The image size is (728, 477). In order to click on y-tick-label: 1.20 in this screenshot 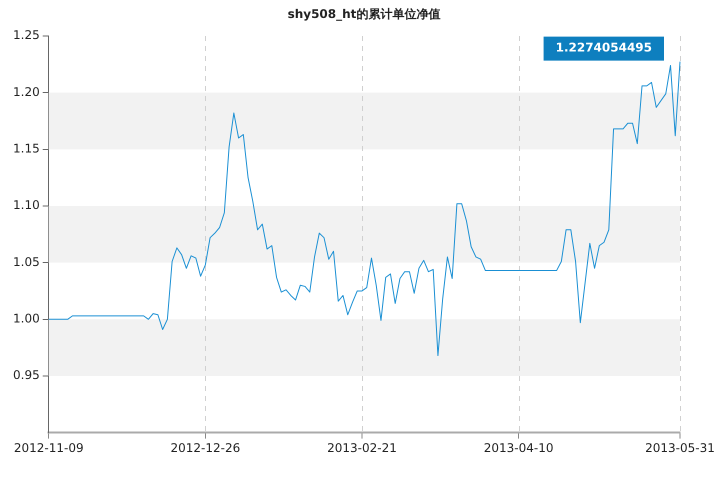, I will do `click(26, 91)`.